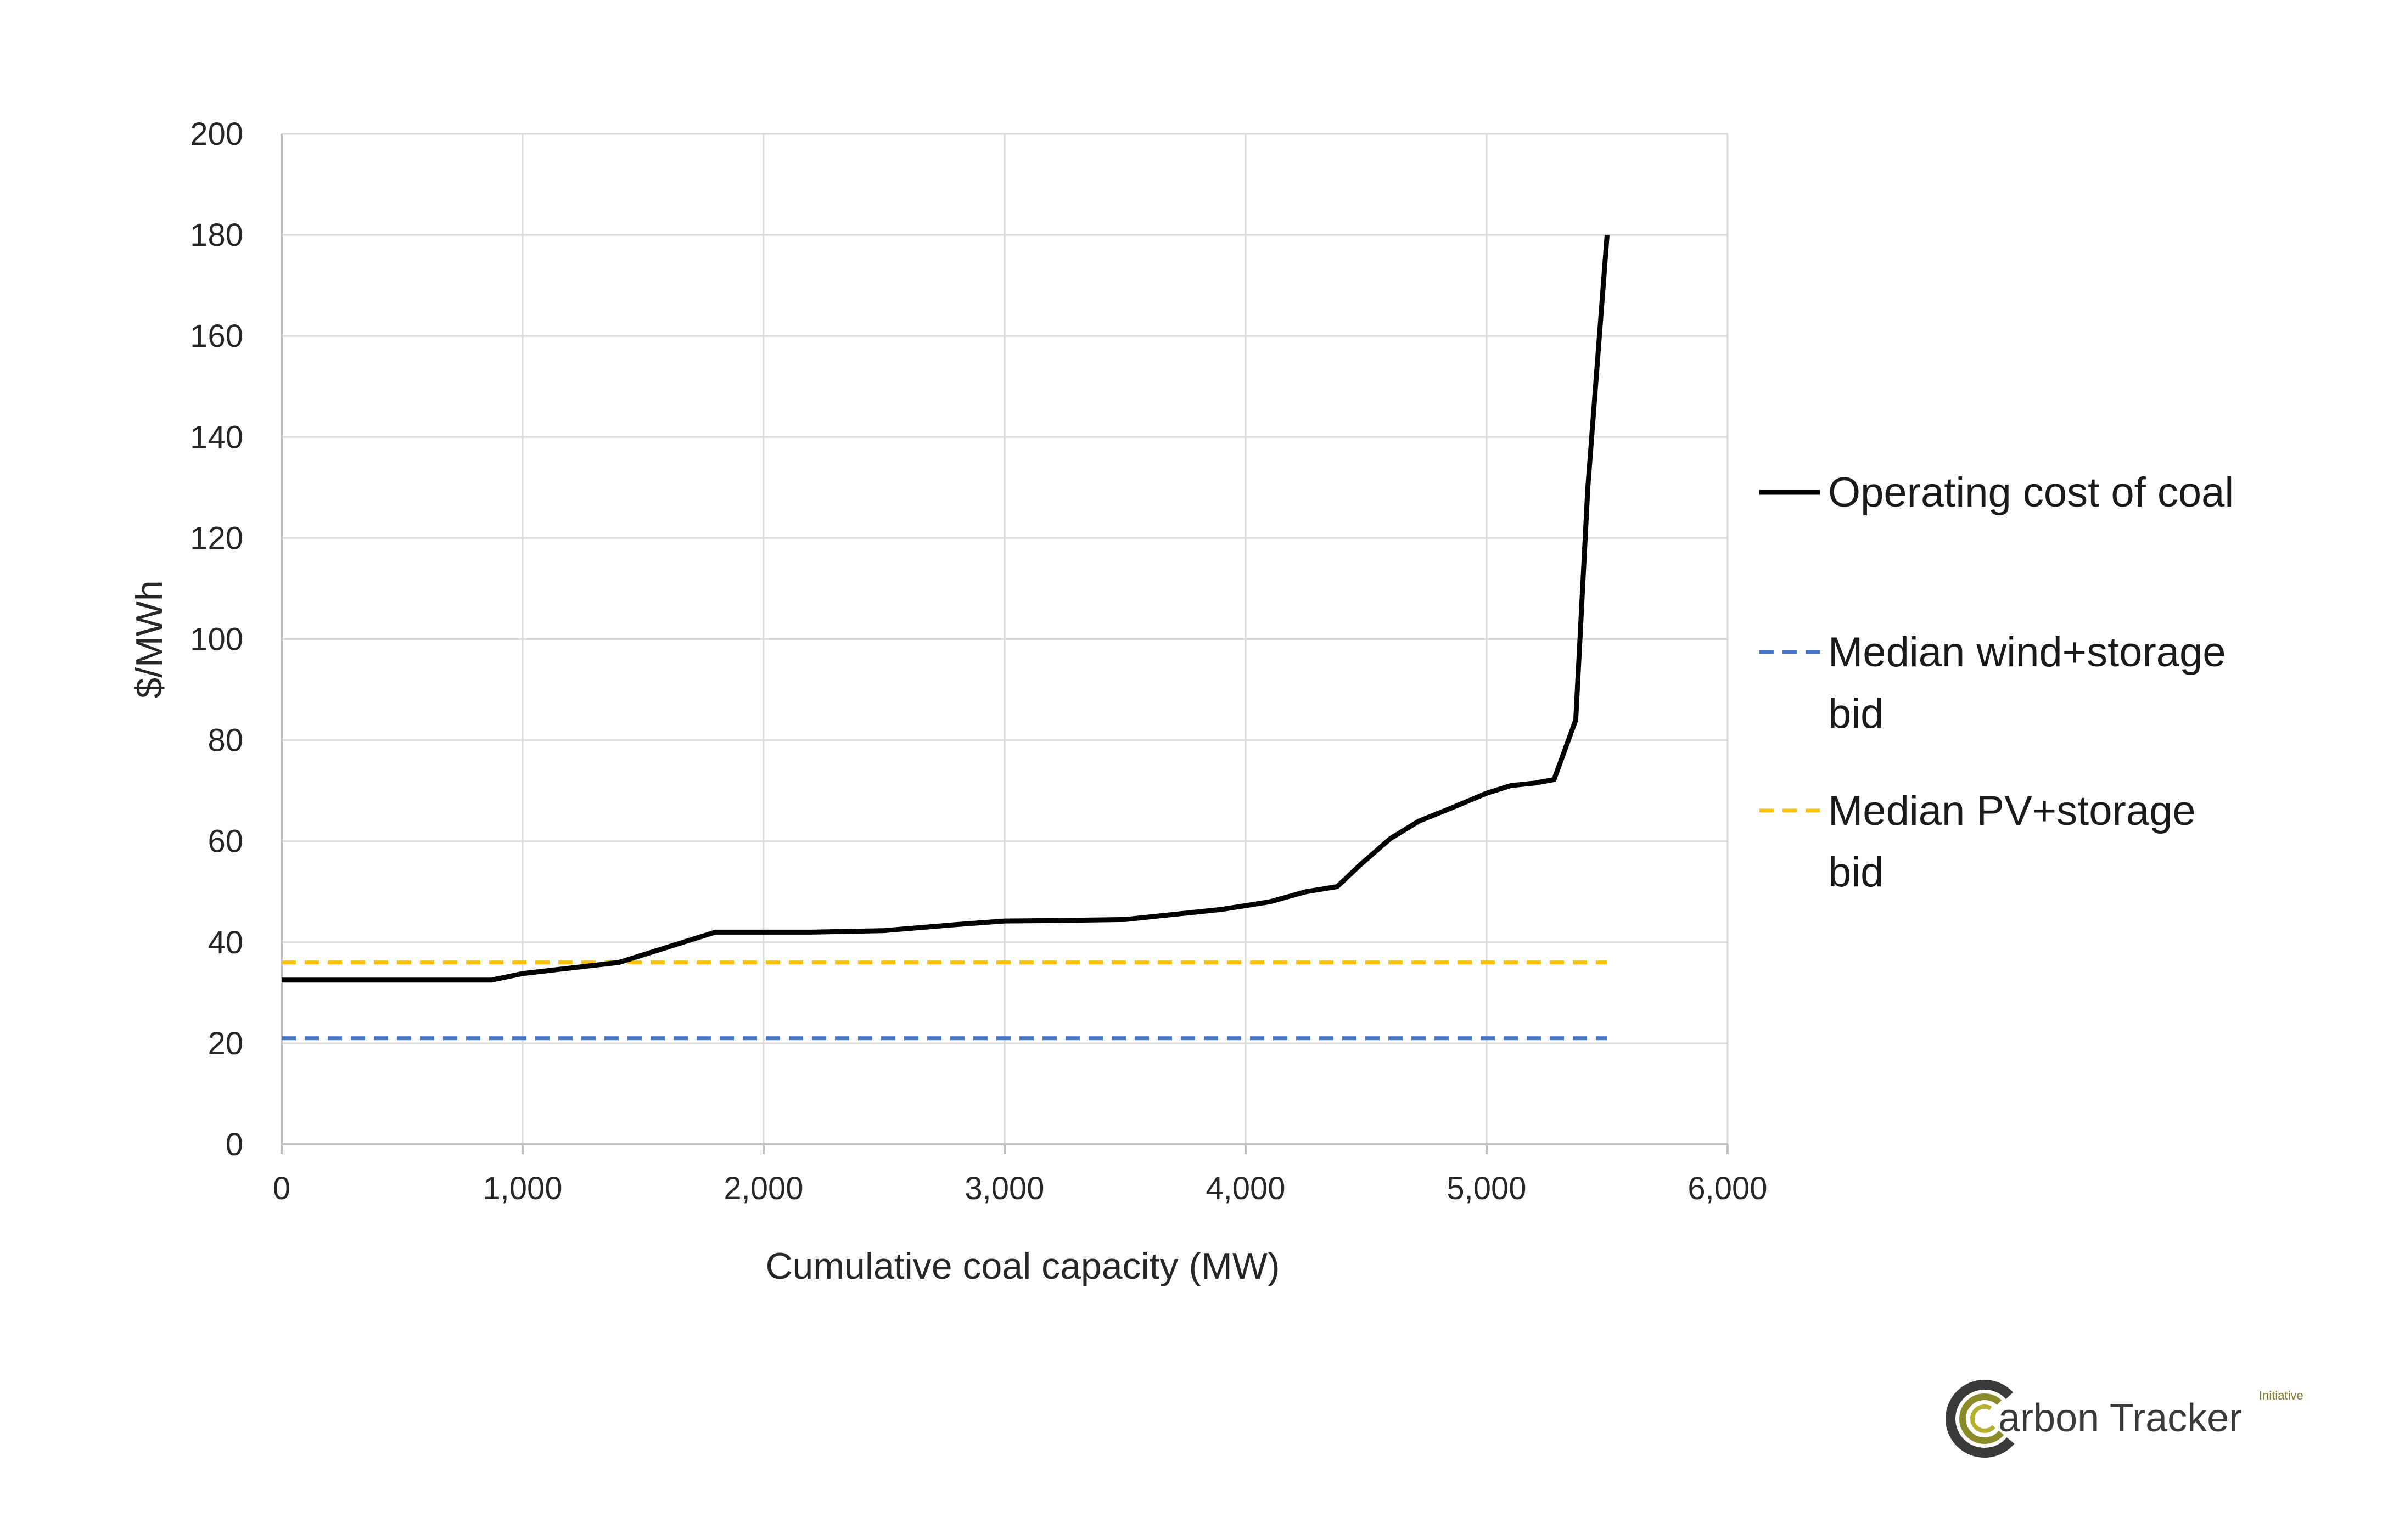  Describe the element at coordinates (149, 639) in the screenshot. I see `y-axis-title: $/MWh` at that location.